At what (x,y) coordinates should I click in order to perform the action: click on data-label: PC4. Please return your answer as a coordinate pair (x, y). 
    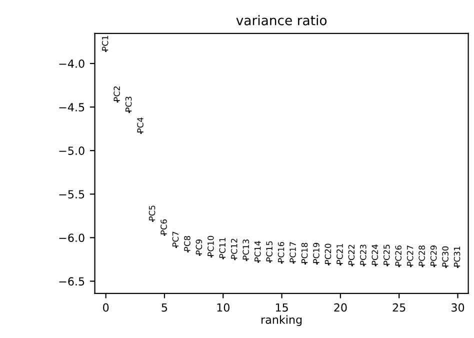
    Looking at the image, I should click on (140, 124).